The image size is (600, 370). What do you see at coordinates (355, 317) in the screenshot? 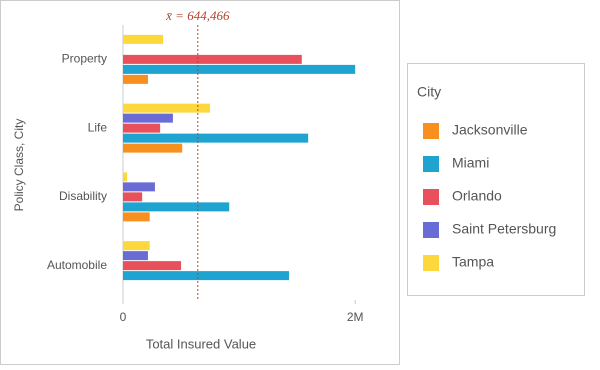
I see `x-tick-label: 2M` at bounding box center [355, 317].